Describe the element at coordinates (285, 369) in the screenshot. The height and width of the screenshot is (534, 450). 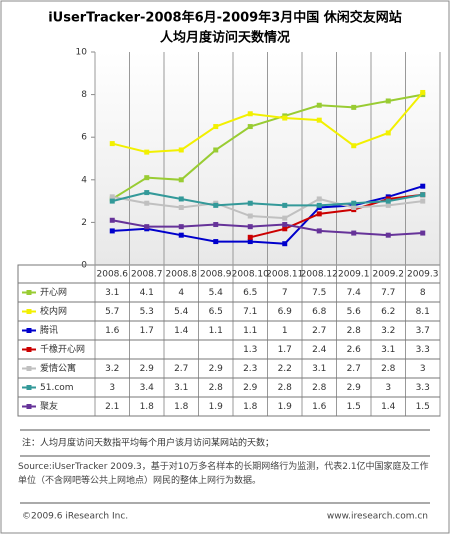
I see `table-value: 2.2` at that location.